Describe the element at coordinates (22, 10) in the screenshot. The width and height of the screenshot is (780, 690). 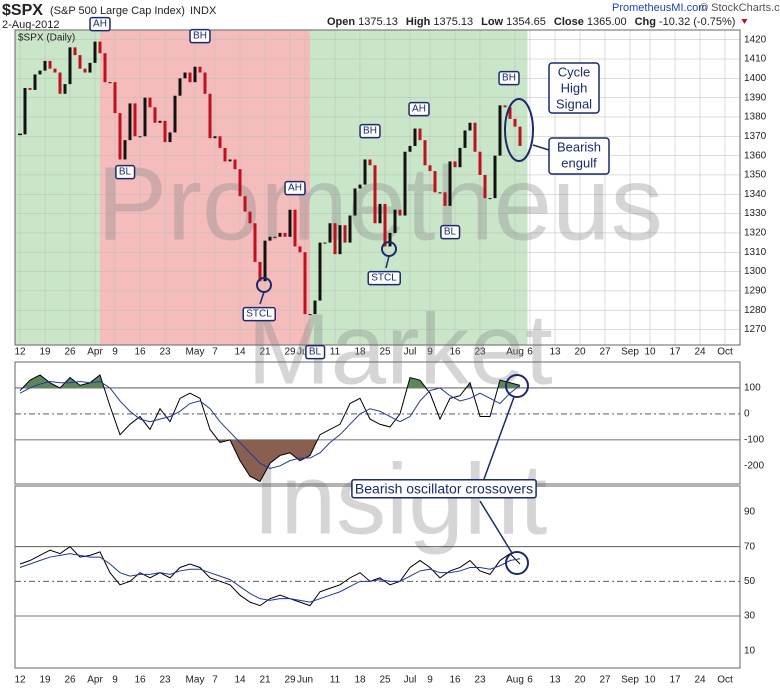
I see `symbol: $SPX` at that location.